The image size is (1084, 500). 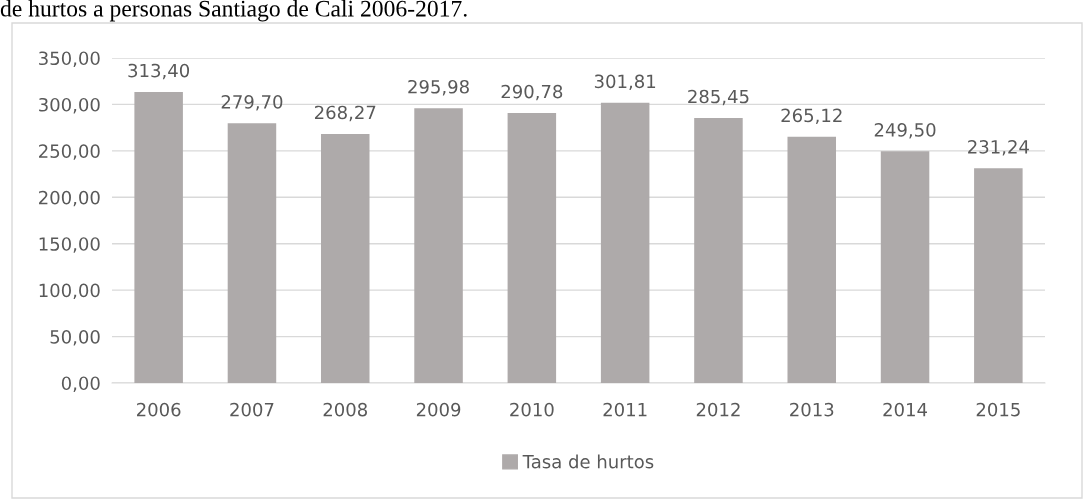 What do you see at coordinates (905, 409) in the screenshot?
I see `x-tick-label: 2014` at bounding box center [905, 409].